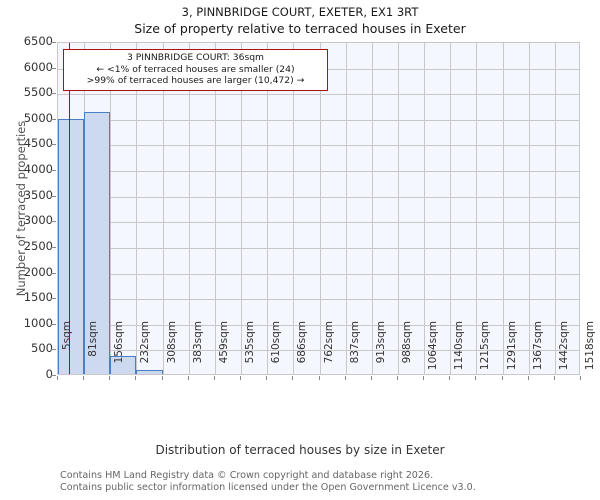  What do you see at coordinates (67, 336) in the screenshot?
I see `x-tick-label: 5sqm` at bounding box center [67, 336].